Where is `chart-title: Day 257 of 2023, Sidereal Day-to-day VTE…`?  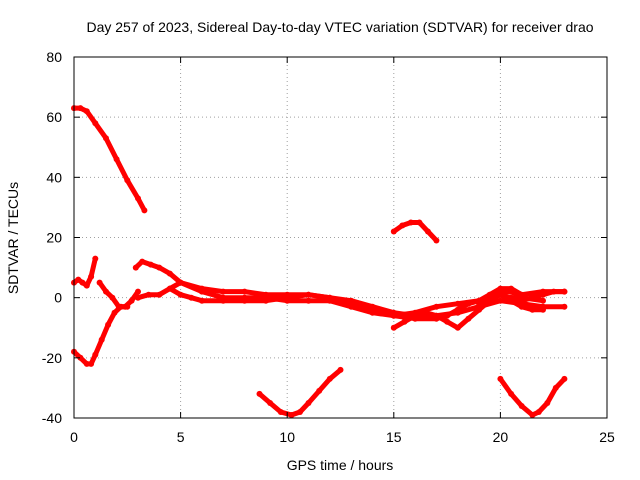
chart-title: Day 257 of 2023, Sidereal Day-to-day VTE… is located at coordinates (339, 27).